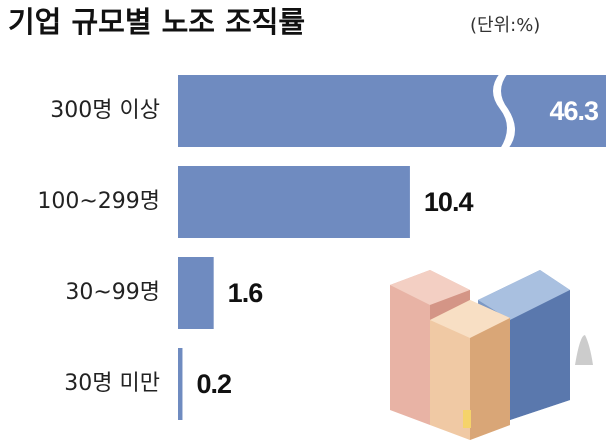 This screenshot has height=441, width=606. I want to click on category-label: 30명 미만, so click(112, 383).